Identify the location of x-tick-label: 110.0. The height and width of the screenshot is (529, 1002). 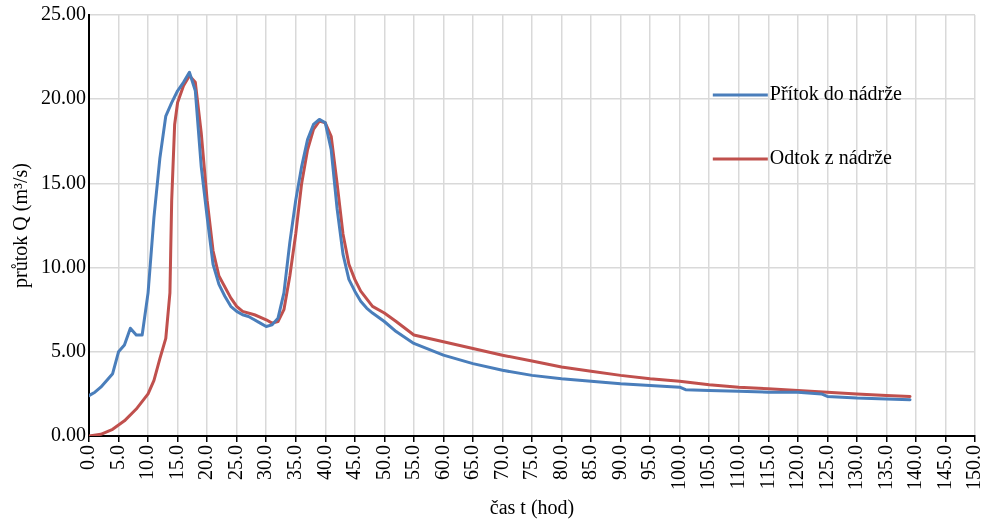
(736, 467).